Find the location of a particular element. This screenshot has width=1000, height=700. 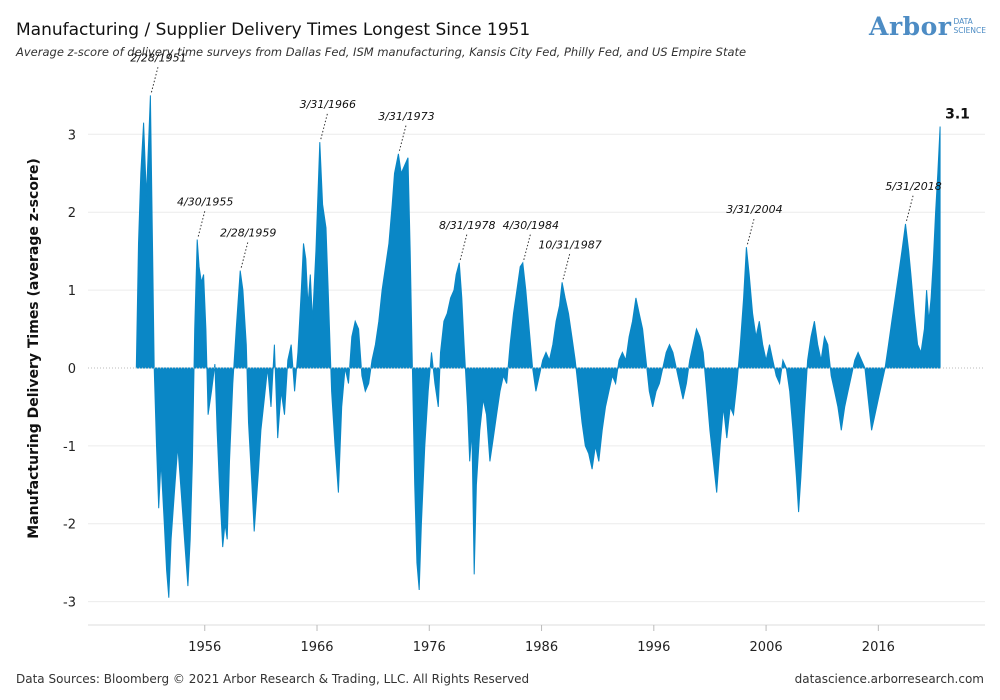

y-tick-label: 3 is located at coordinates (72, 135).